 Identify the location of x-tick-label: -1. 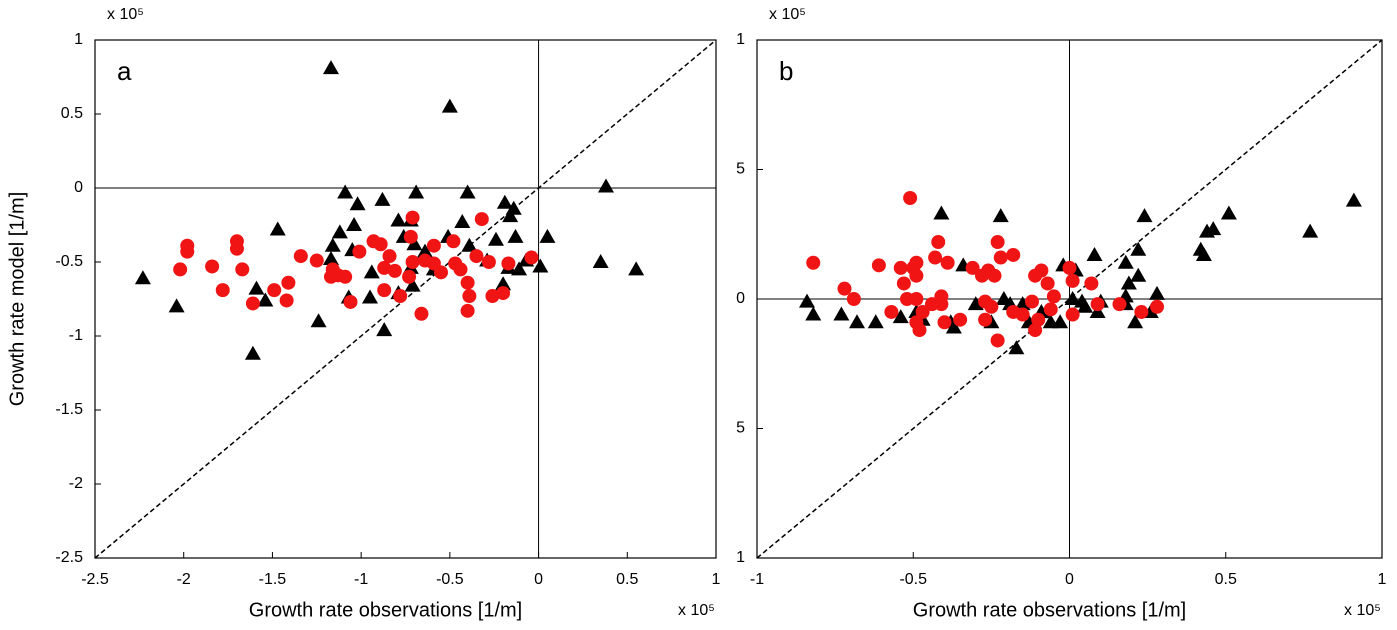
(361, 579).